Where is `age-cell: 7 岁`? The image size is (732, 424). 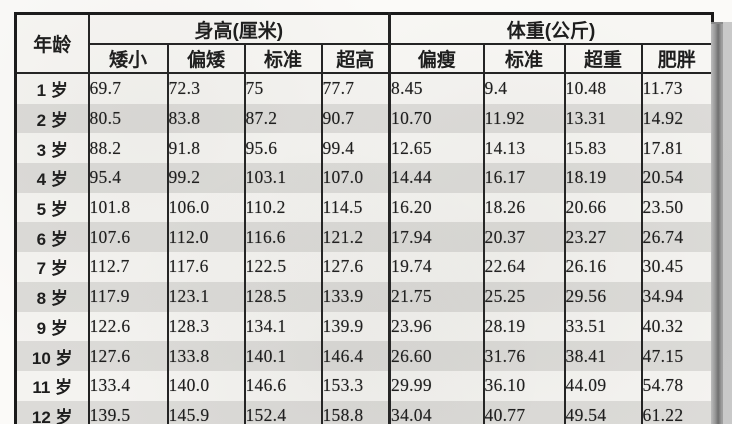
age-cell: 7 岁 is located at coordinates (52, 267).